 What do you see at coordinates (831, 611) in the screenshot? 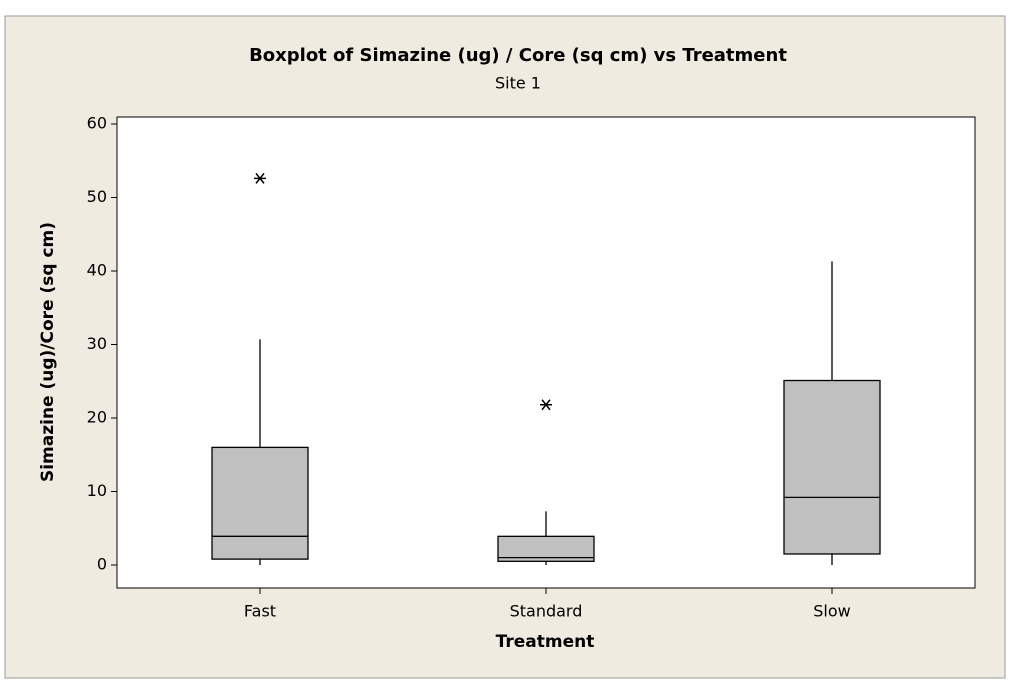
I see `x-tick-label: Slow` at bounding box center [831, 611].